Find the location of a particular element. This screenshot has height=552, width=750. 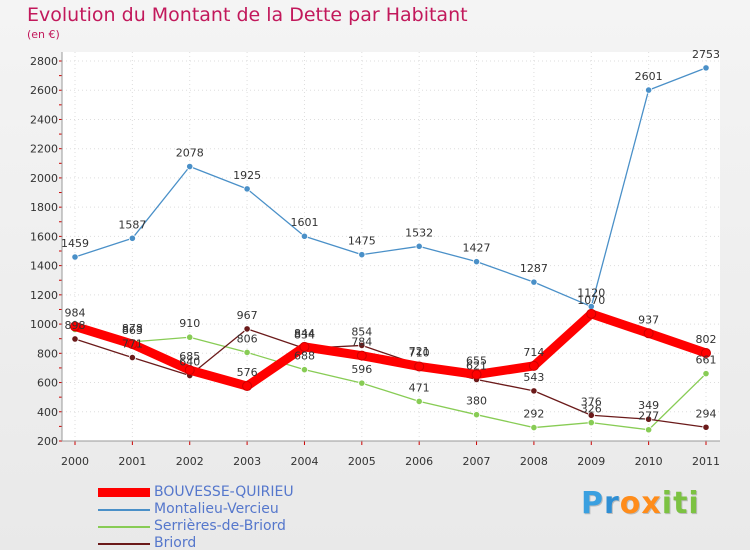

legend-item-bouvesse-quirieu: BOUVESSE-QUIRIEU is located at coordinates (196, 492).